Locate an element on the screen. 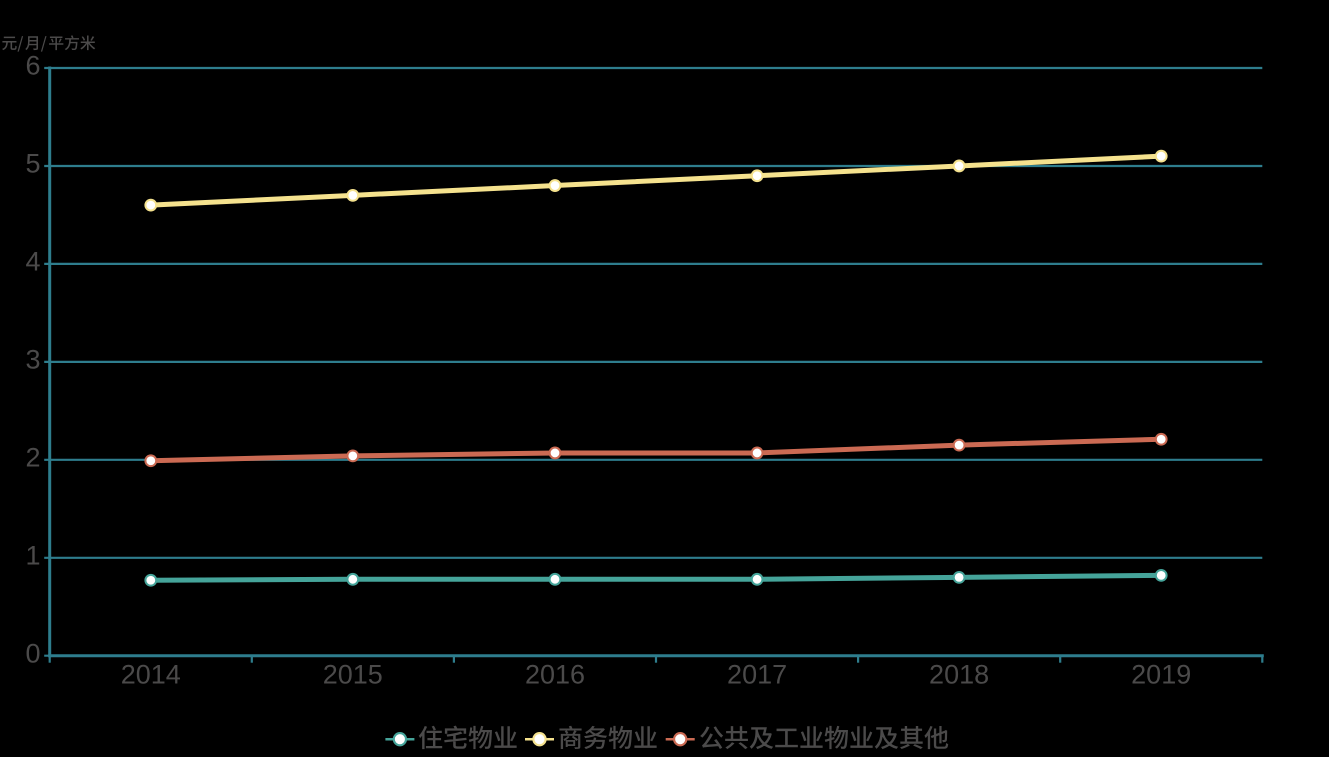 The width and height of the screenshot is (1329, 757). svg-text: 2015 is located at coordinates (353, 675).